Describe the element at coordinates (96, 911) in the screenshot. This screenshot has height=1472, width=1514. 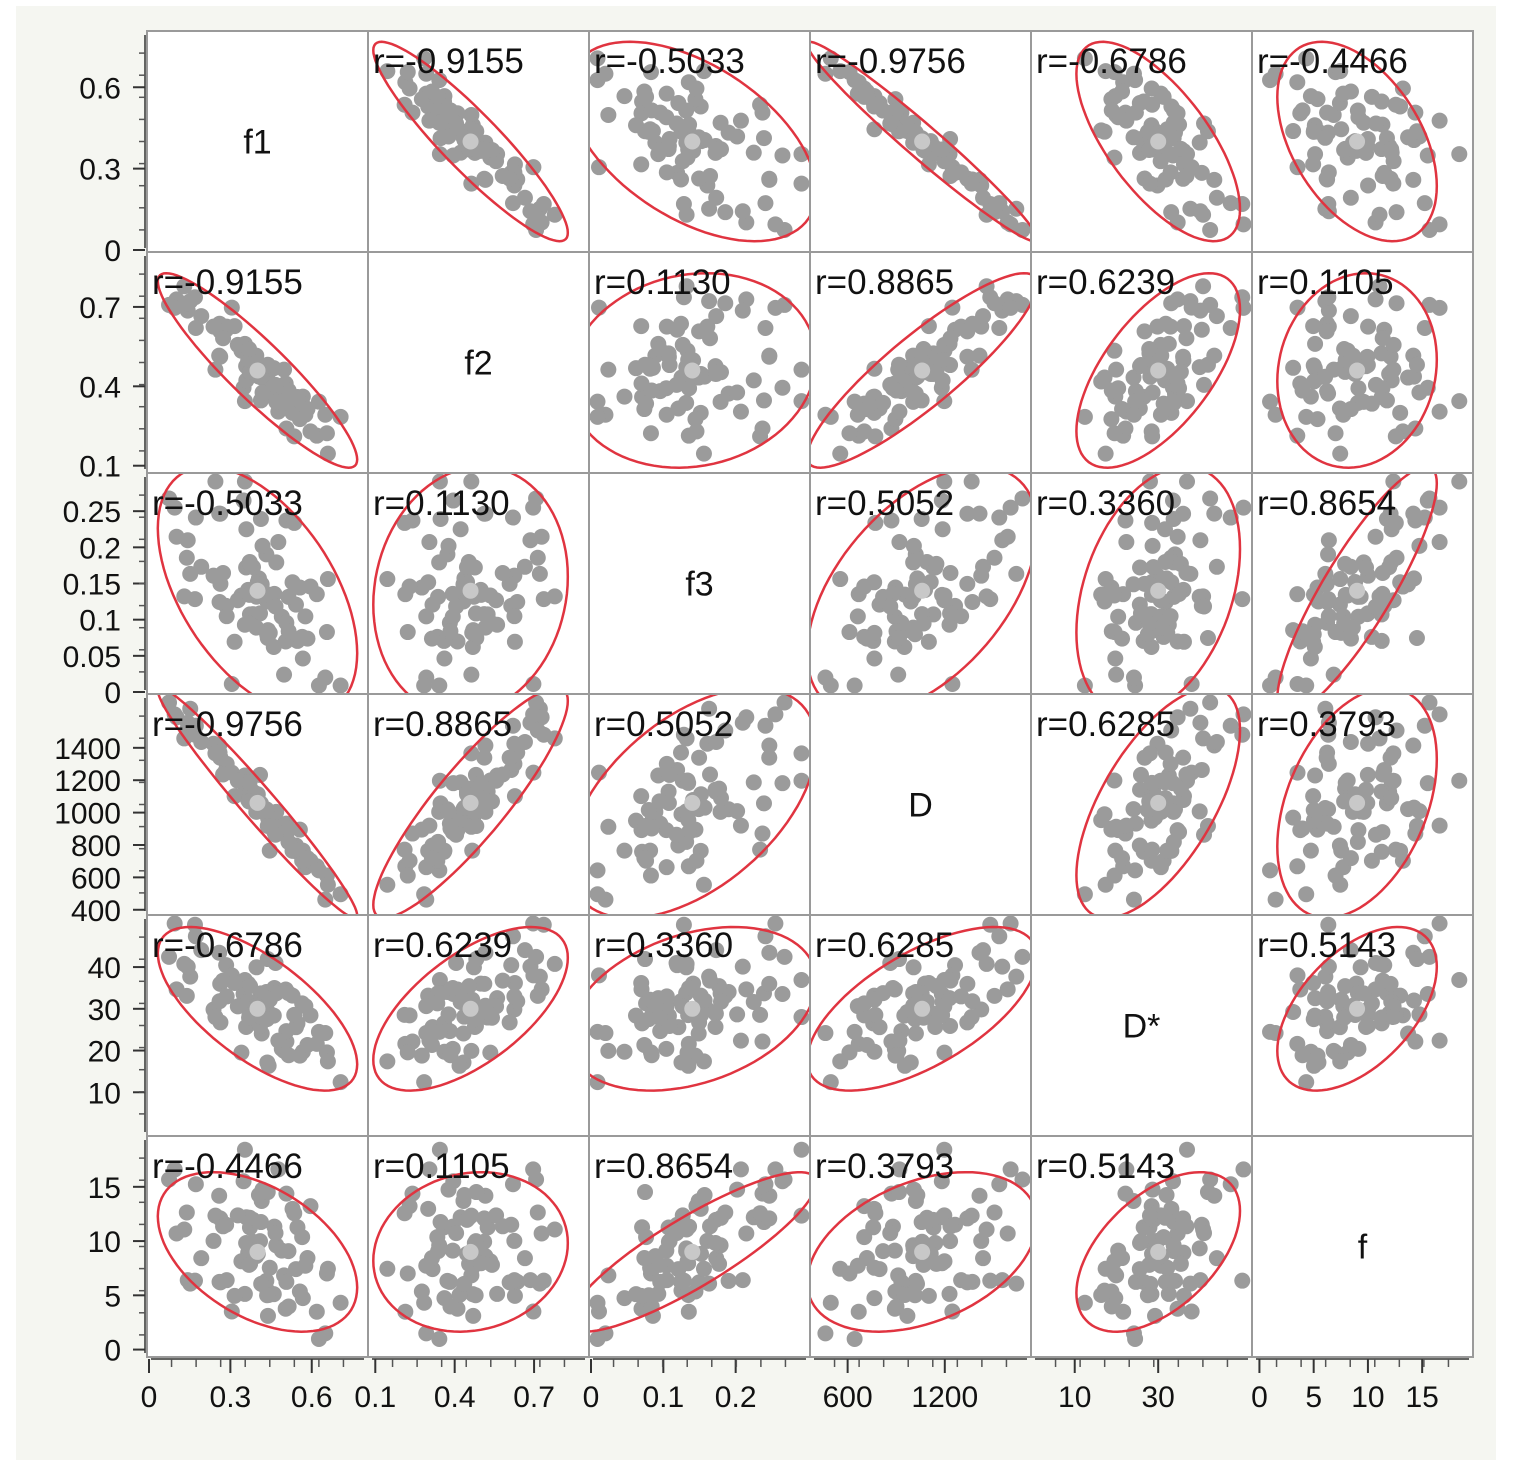
I see `y-tick-label: 400` at that location.